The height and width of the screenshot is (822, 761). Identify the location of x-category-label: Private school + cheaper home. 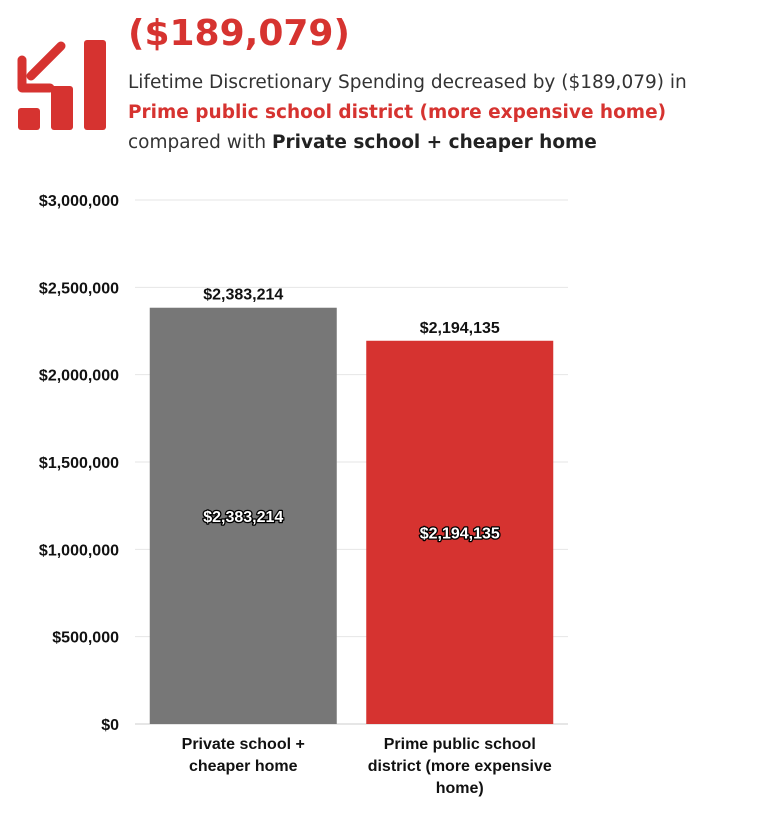
(243, 755).